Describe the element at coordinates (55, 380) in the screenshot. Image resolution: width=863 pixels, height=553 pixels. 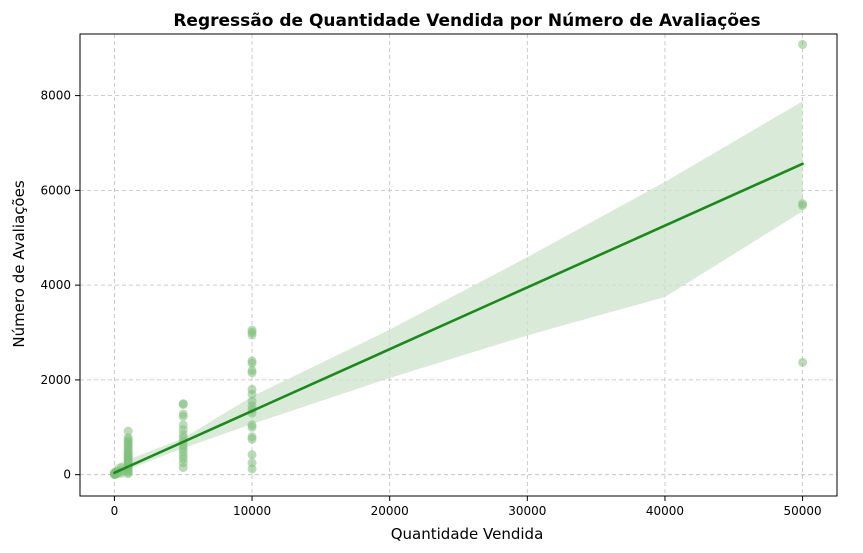
I see `y-tick-label: 2000` at that location.